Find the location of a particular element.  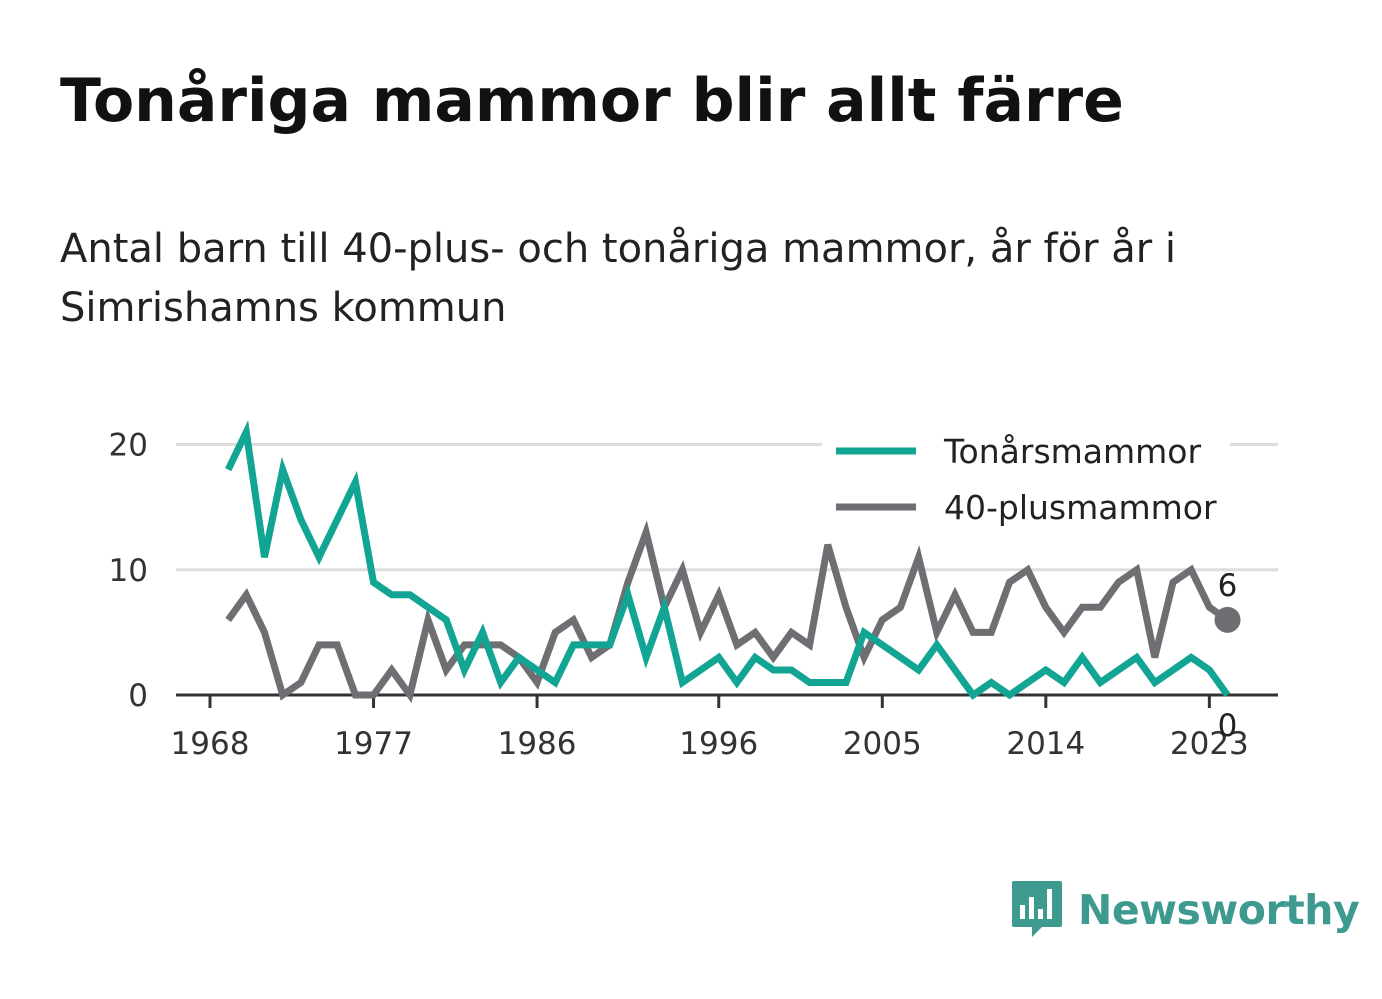

y-tick-label-0: 0 is located at coordinates (138, 696).